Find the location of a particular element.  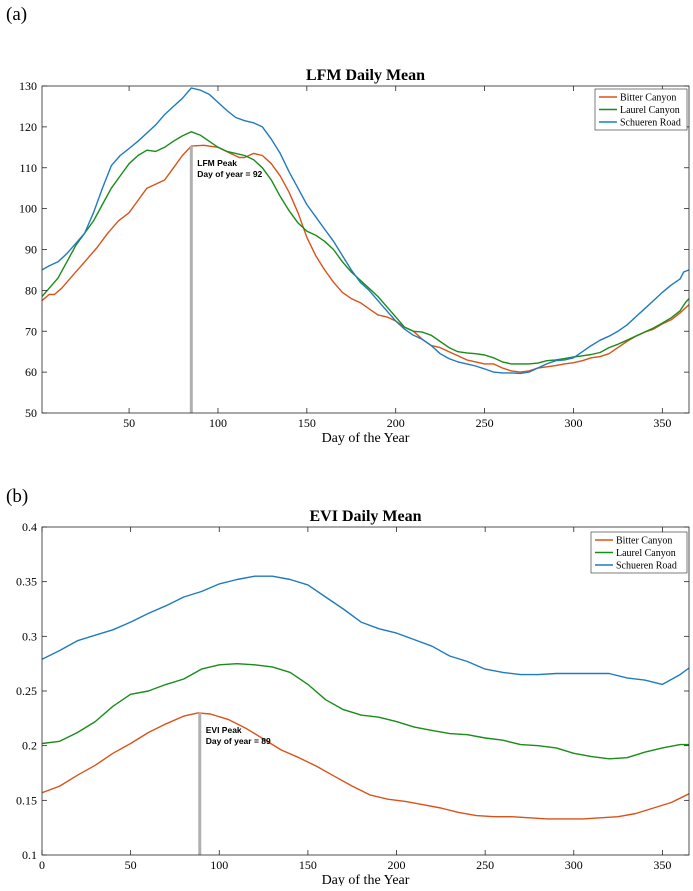

y-tick-label: 120 is located at coordinates (28, 127).